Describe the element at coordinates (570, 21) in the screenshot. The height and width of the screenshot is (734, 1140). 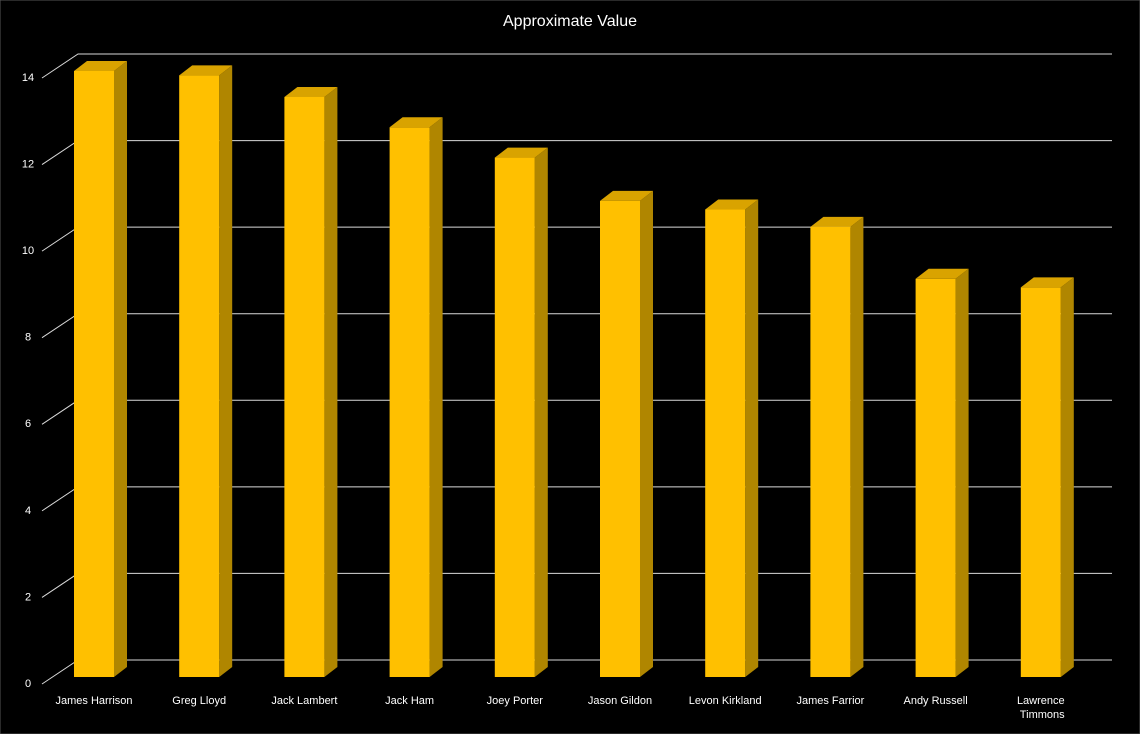
I see `chart-title: Approximate Value` at that location.